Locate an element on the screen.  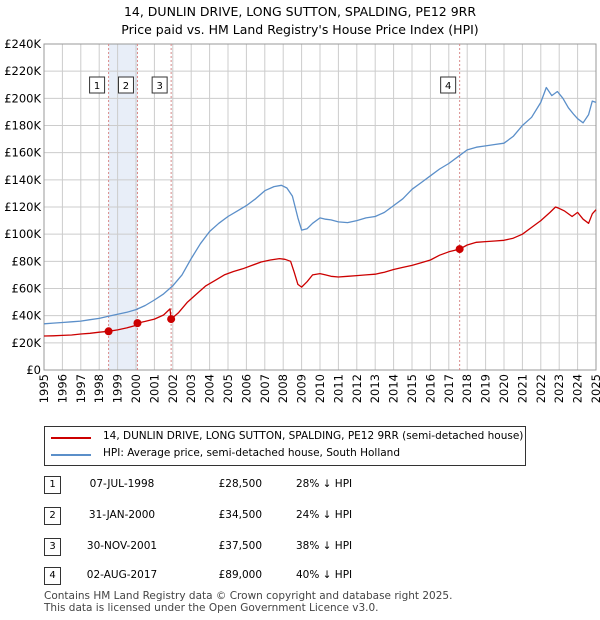
table-row: 4 02-AUG-2017 £89,000 40% ↓ HPI is located at coordinates (300, 577).